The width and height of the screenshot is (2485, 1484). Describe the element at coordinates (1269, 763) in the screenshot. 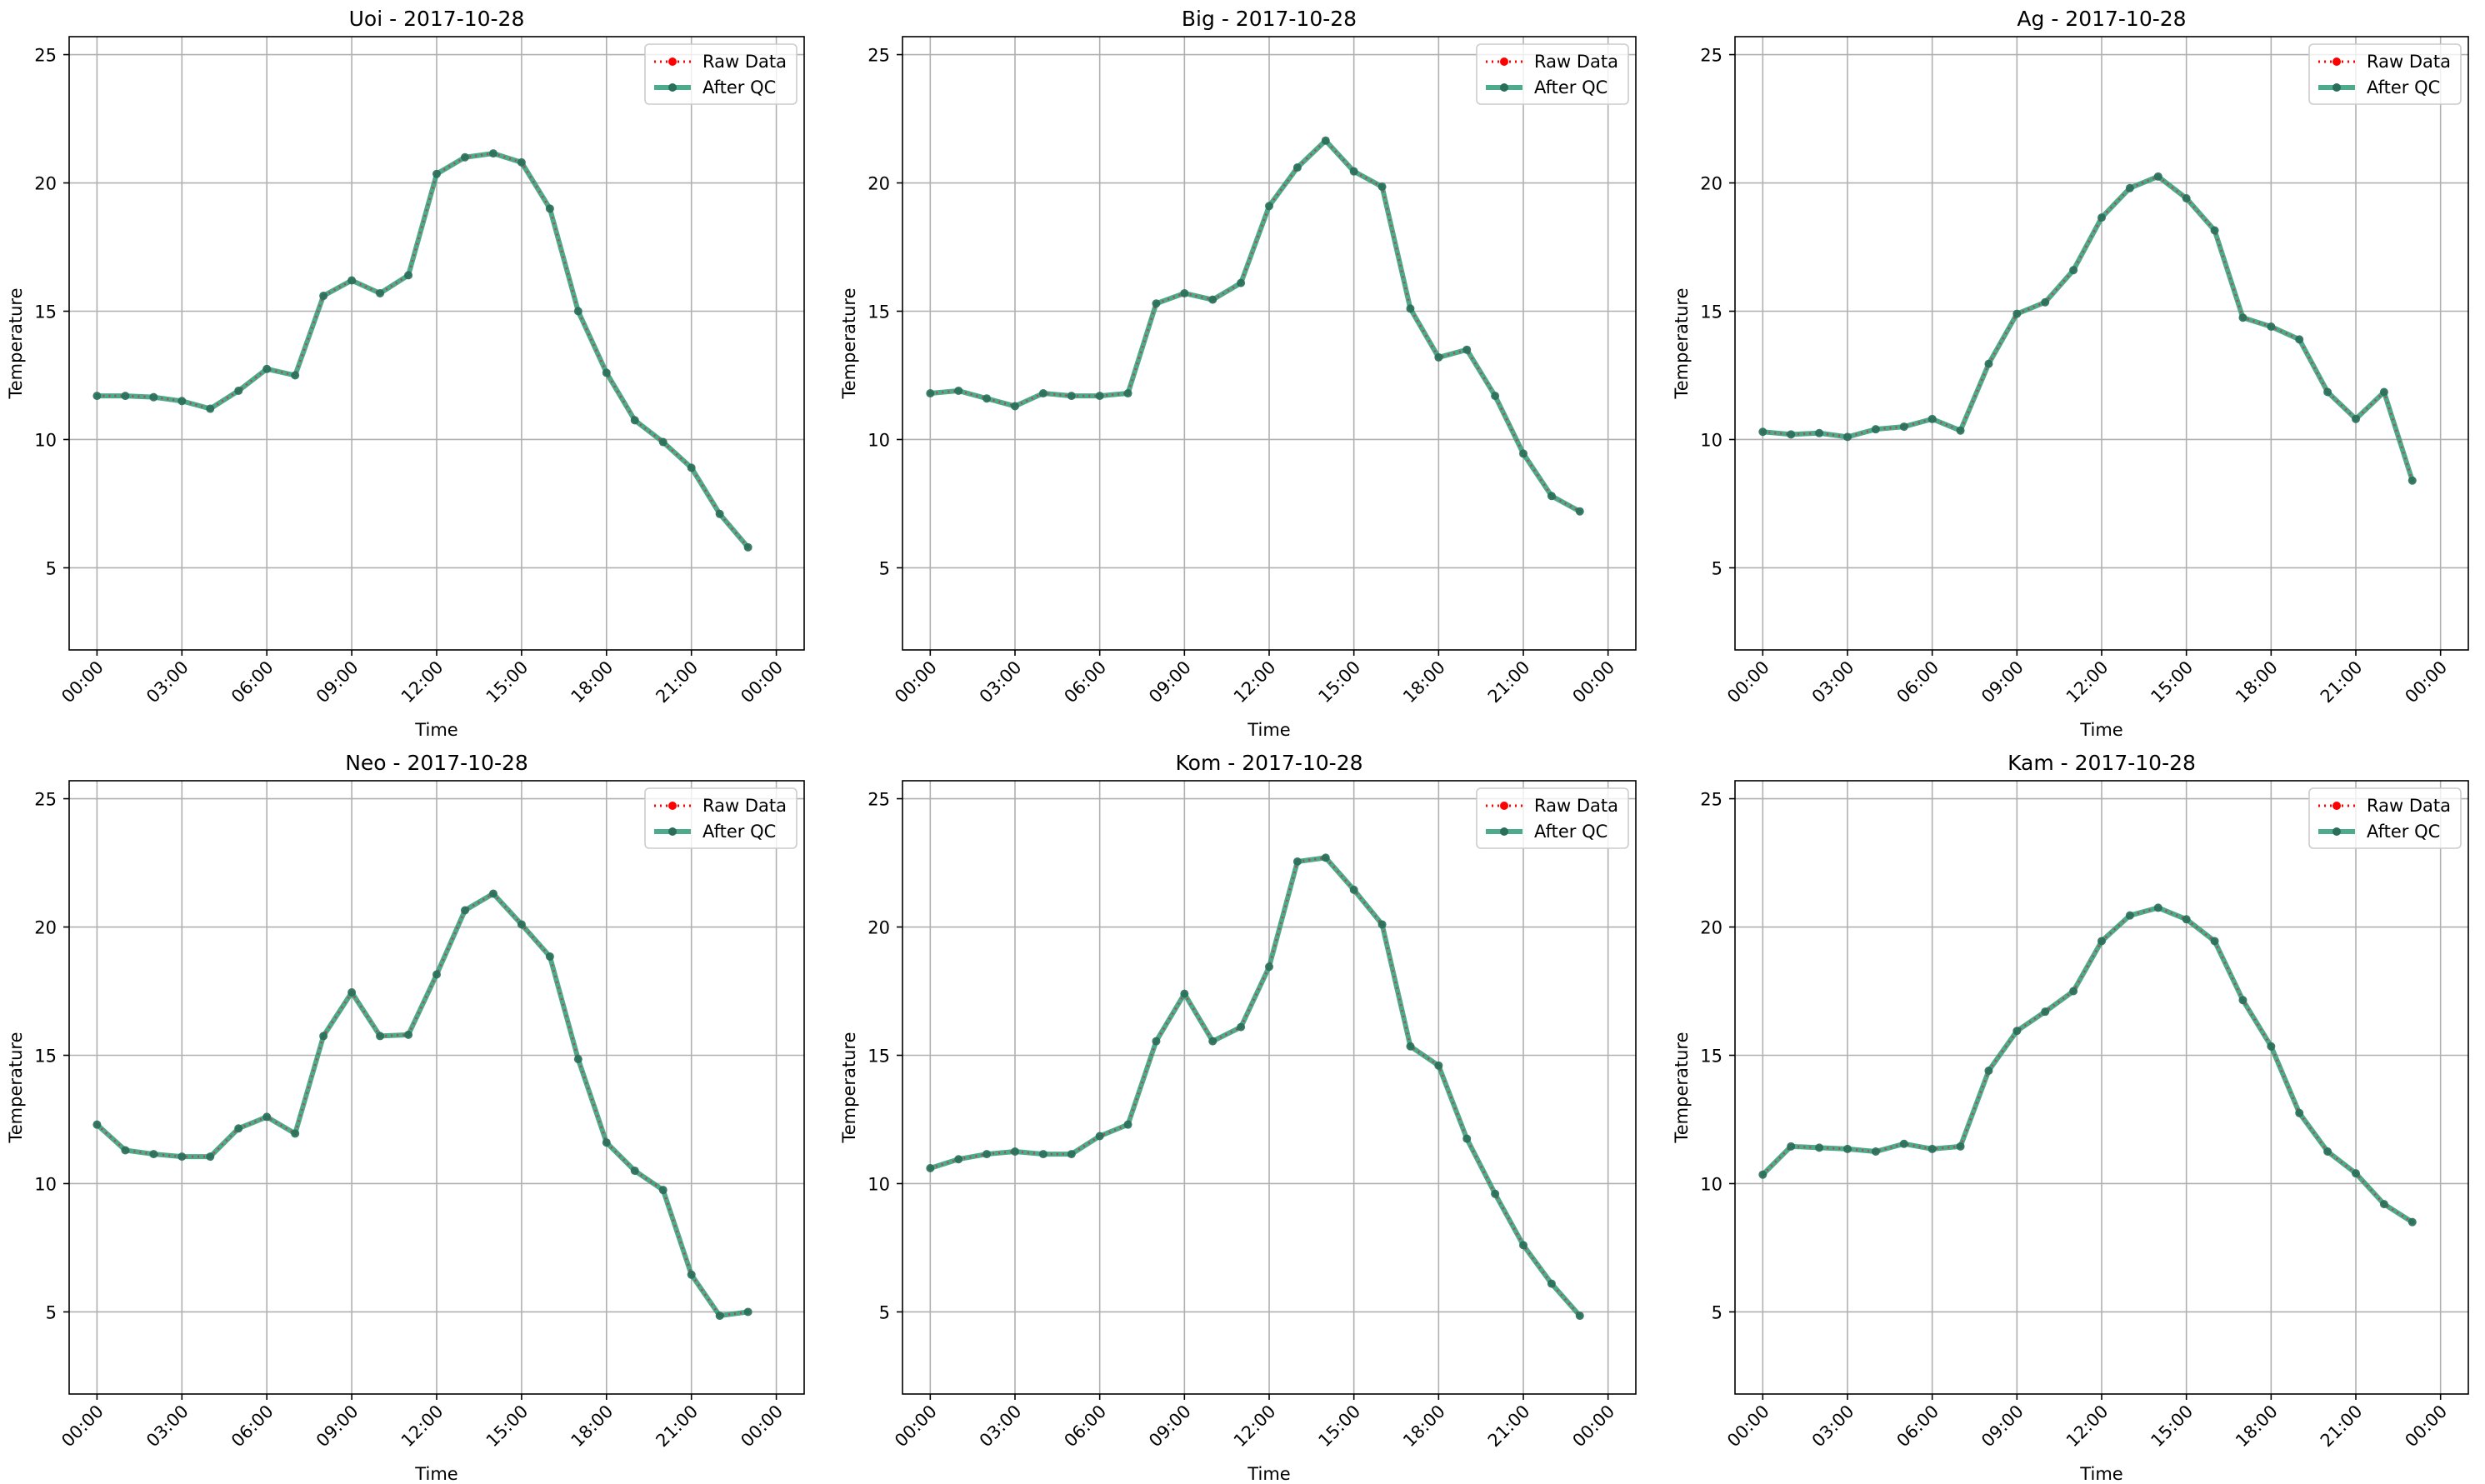

I see `subplot-title: Kom - 2017-10-28` at that location.